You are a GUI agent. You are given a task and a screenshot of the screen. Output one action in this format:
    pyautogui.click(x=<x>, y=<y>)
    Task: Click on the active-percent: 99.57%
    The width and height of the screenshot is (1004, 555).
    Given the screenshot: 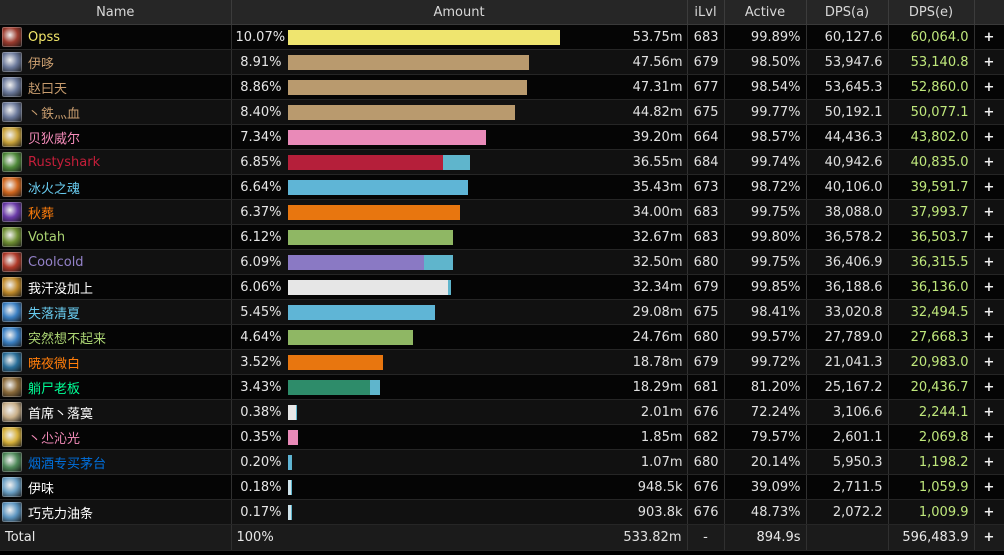 What is the action you would take?
    pyautogui.click(x=765, y=337)
    